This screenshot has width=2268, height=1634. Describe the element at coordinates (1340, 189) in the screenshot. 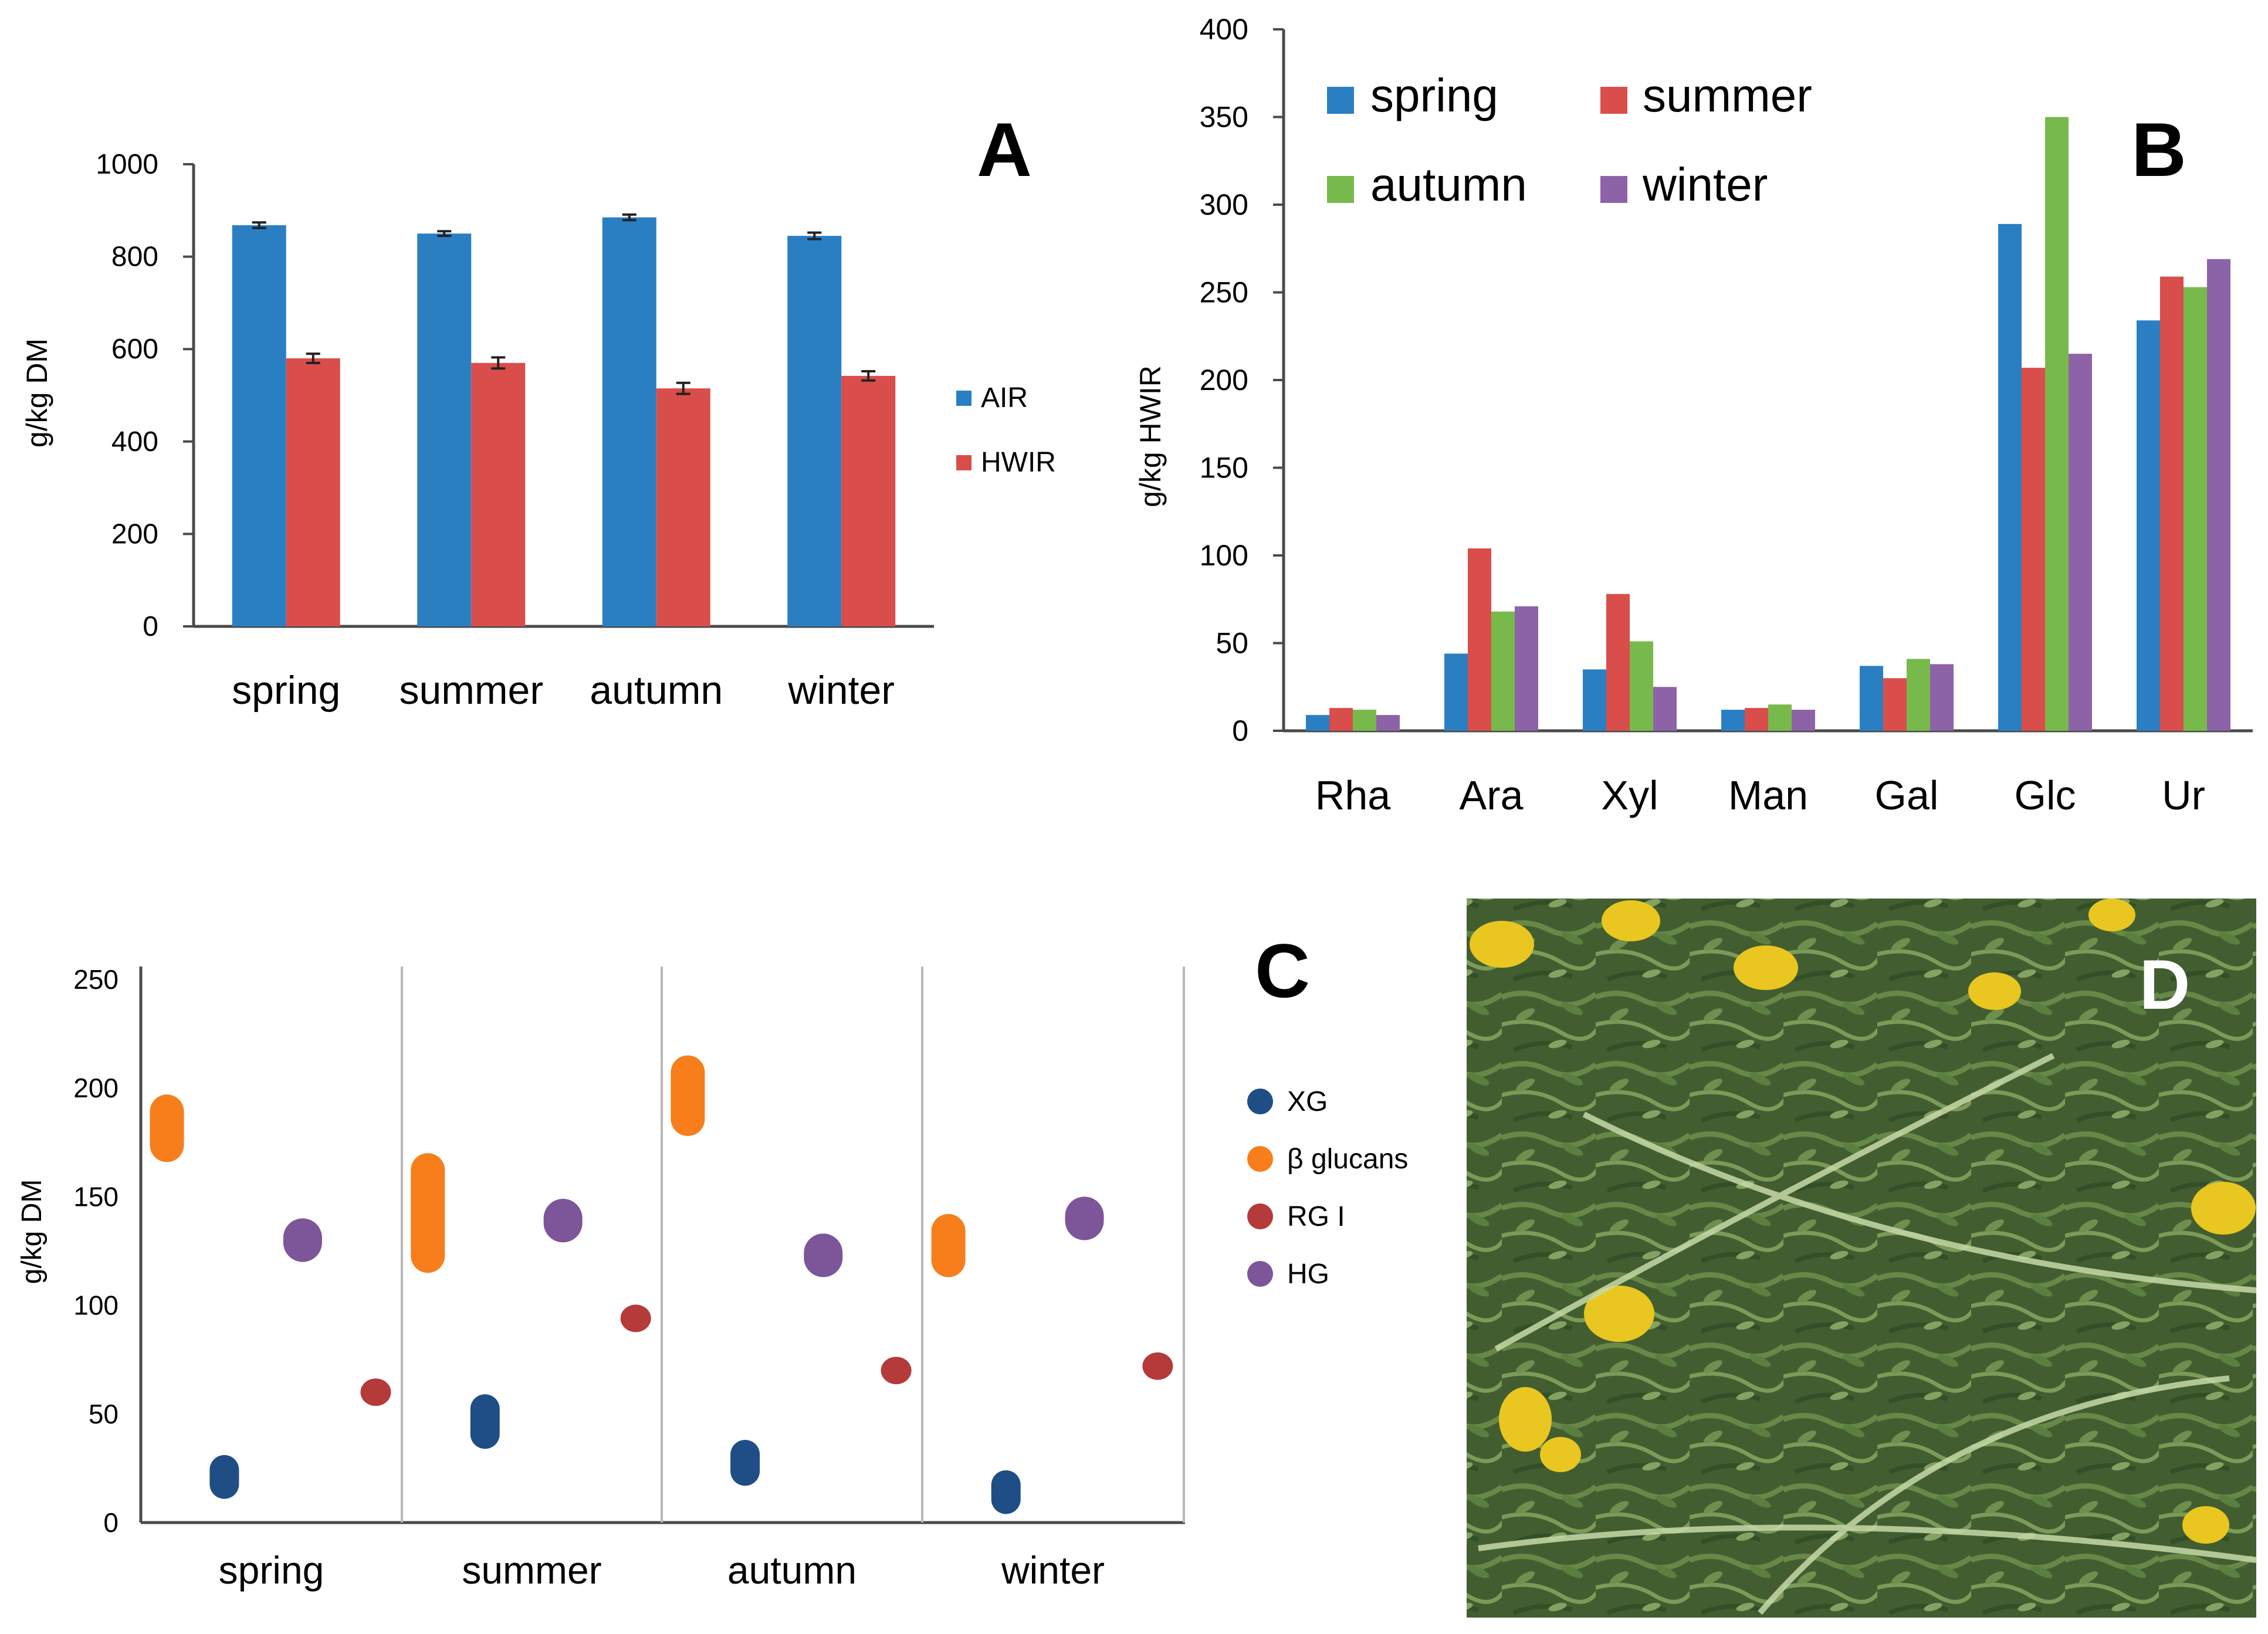

I see `legend-swatch-autumn` at that location.